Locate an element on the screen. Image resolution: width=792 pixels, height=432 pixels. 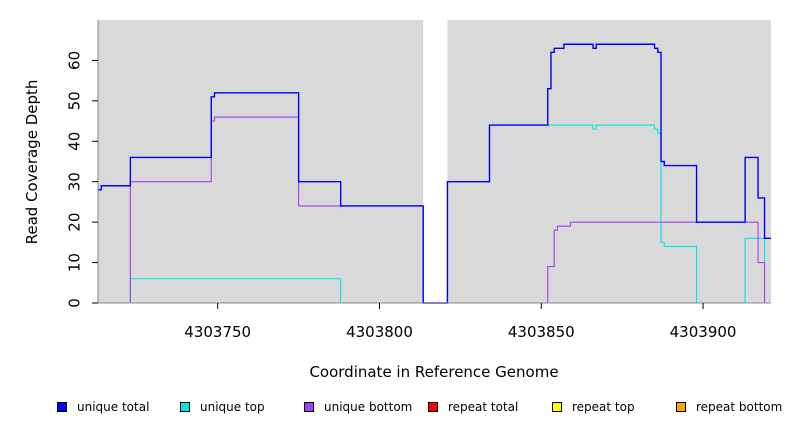
legend-label: repeat total is located at coordinates (483, 407).